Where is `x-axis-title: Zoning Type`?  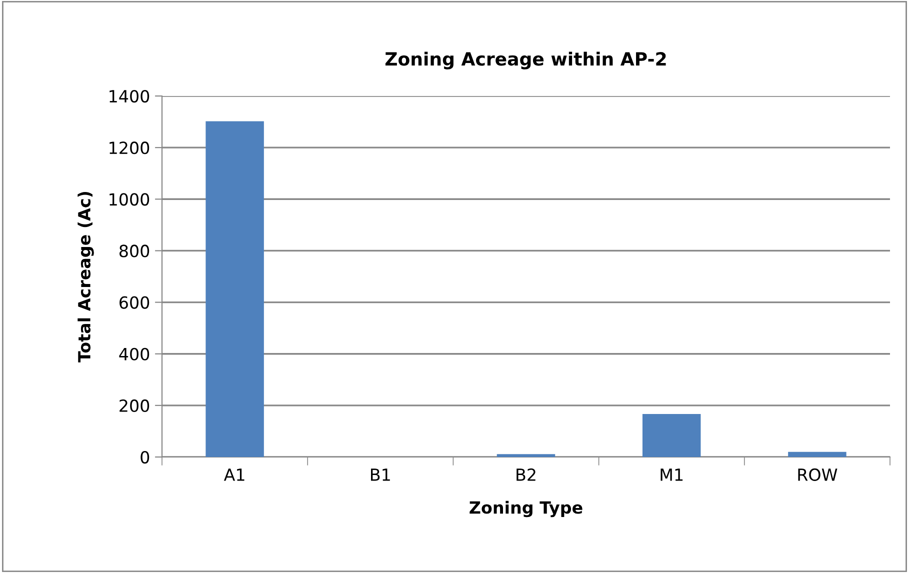 x-axis-title: Zoning Type is located at coordinates (526, 509).